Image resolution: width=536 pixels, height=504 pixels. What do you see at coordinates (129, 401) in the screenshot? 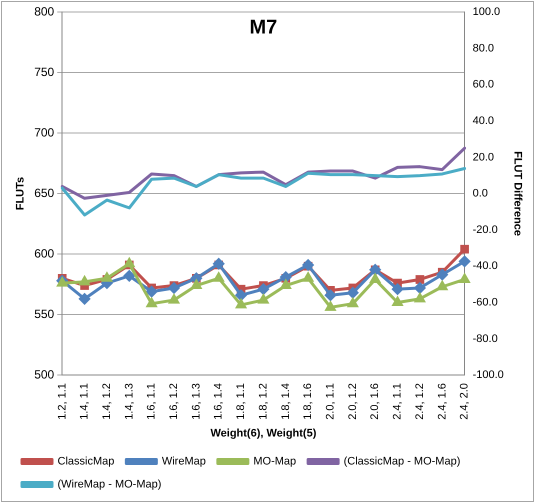
I see `x-tick-label: 1.4, 1.3` at bounding box center [129, 401].